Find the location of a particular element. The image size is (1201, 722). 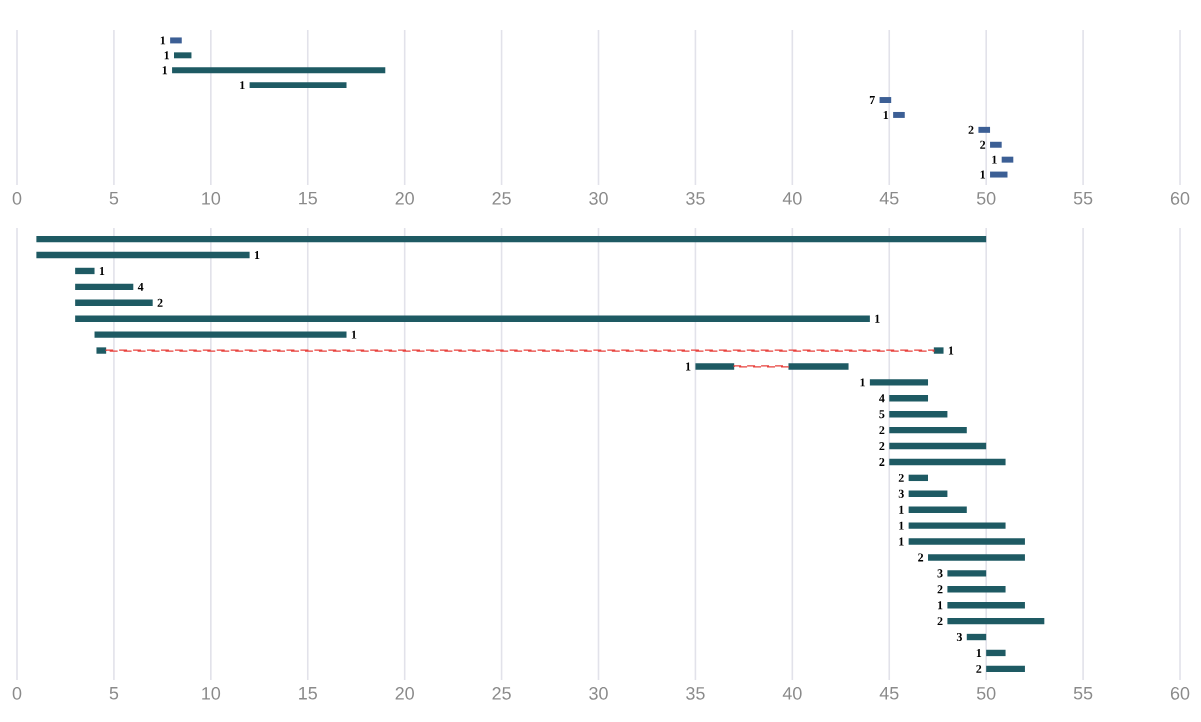

annotation: 5 is located at coordinates (882, 414).